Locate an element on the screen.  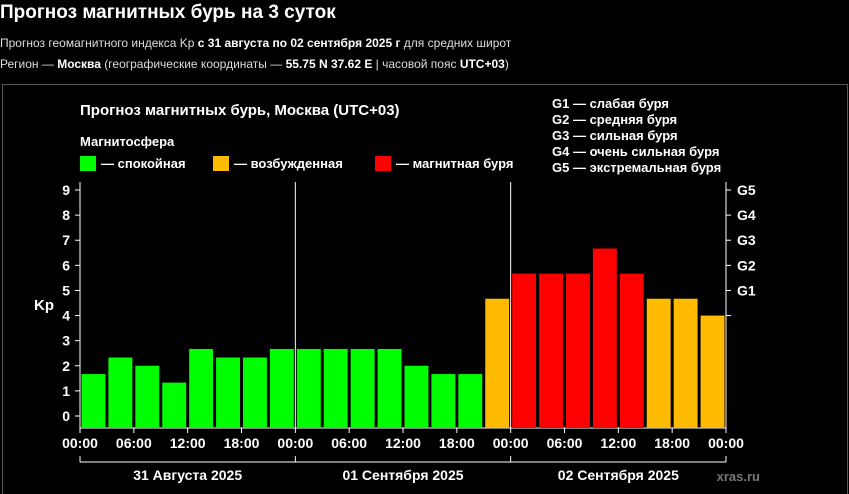
day-label: 01 Сентября 2025 is located at coordinates (402, 475).